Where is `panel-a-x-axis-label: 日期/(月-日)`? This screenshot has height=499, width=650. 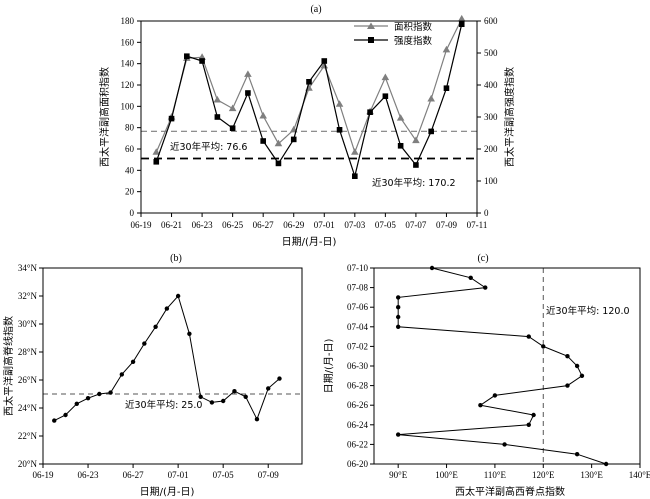 panel-a-x-axis-label: 日期/(月-日) is located at coordinates (309, 242).